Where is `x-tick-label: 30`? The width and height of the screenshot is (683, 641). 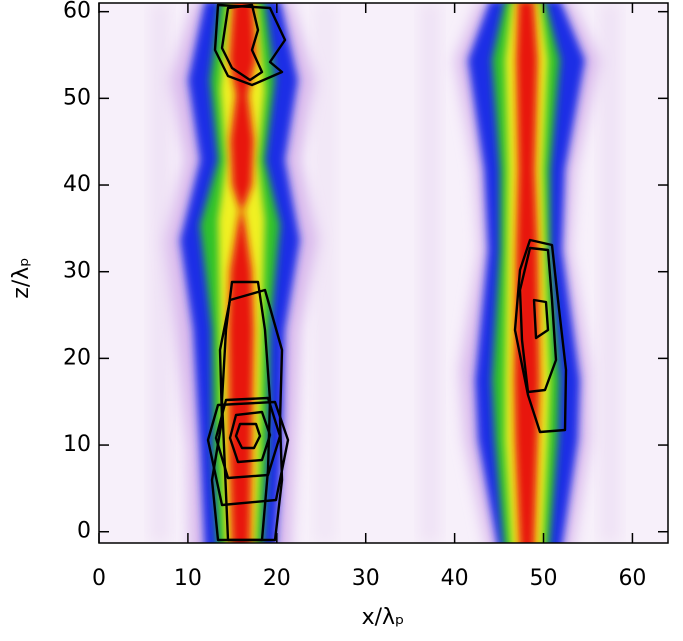 x-tick-label: 30 is located at coordinates (366, 578).